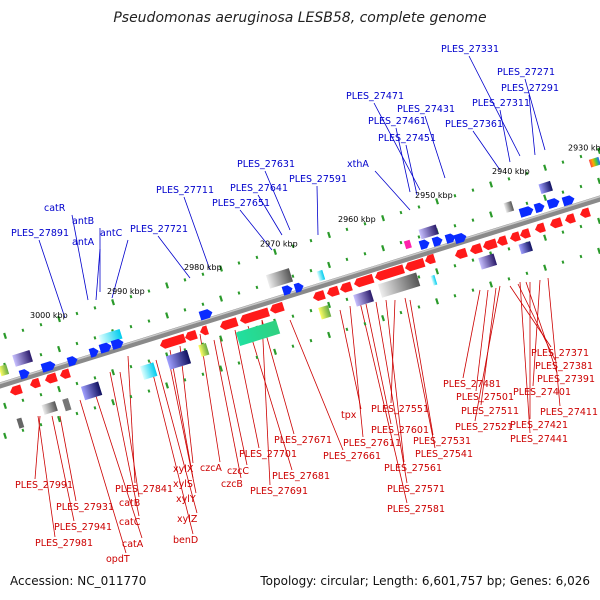 The width and height of the screenshot is (600, 600). What do you see at coordinates (232, 484) in the screenshot?
I see `bottom-gene-label: czcB` at bounding box center [232, 484].